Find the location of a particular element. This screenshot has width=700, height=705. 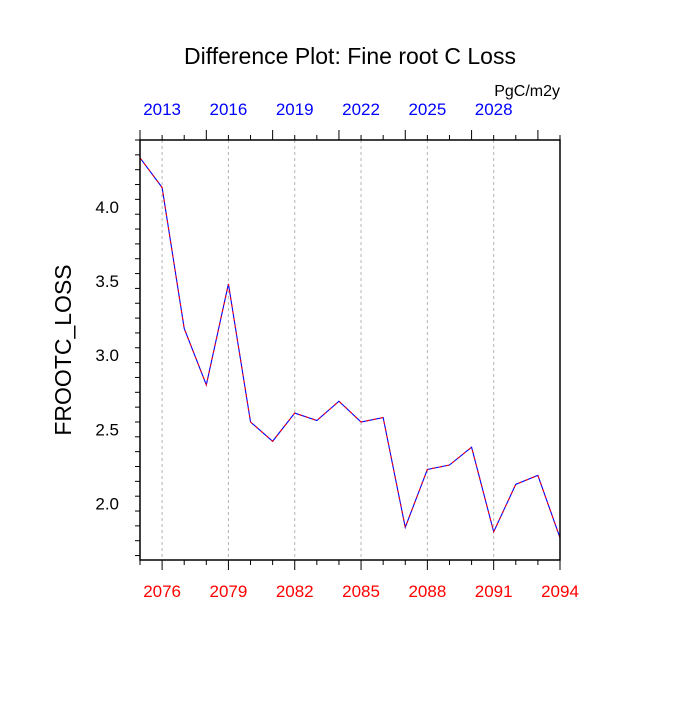

y-tick-label-2.0: 2.0 is located at coordinates (107, 504).